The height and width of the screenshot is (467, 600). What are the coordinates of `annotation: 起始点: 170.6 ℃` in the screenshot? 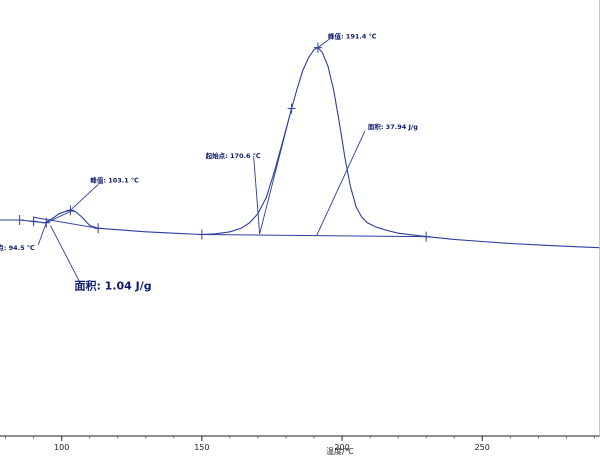 It's located at (233, 192).